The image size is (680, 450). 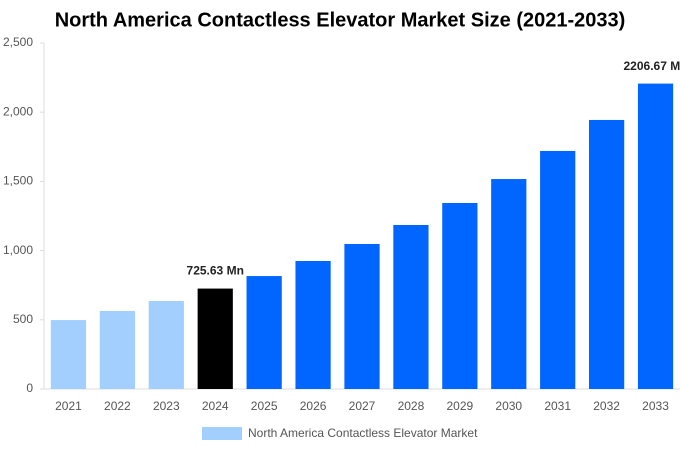 What do you see at coordinates (18, 111) in the screenshot?
I see `y-tick-label: 2,000` at bounding box center [18, 111].